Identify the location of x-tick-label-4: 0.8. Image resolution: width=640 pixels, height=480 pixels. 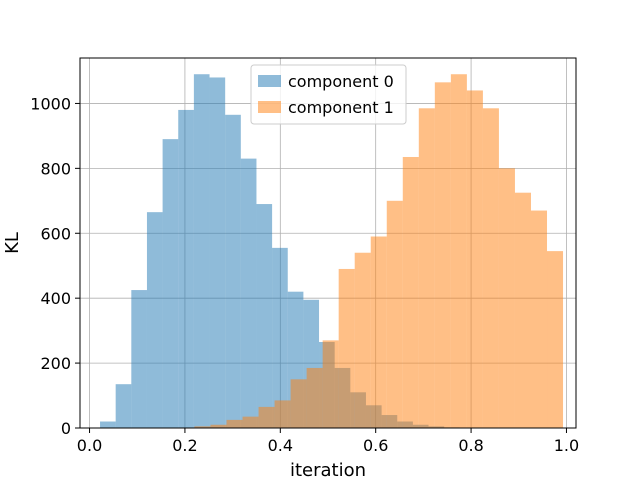
(470, 445).